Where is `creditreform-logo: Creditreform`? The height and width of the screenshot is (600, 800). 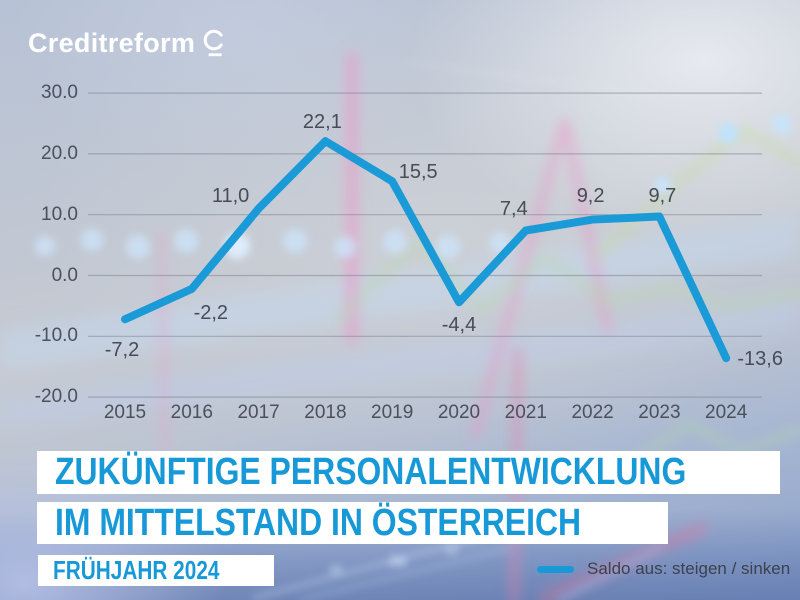 creditreform-logo: Creditreform is located at coordinates (127, 46).